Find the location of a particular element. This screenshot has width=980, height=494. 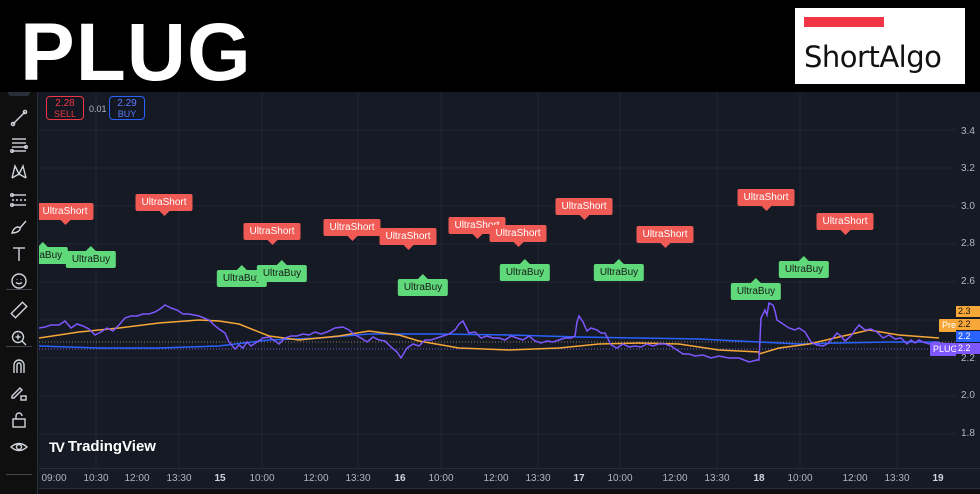

time-tick: 15 is located at coordinates (220, 478).